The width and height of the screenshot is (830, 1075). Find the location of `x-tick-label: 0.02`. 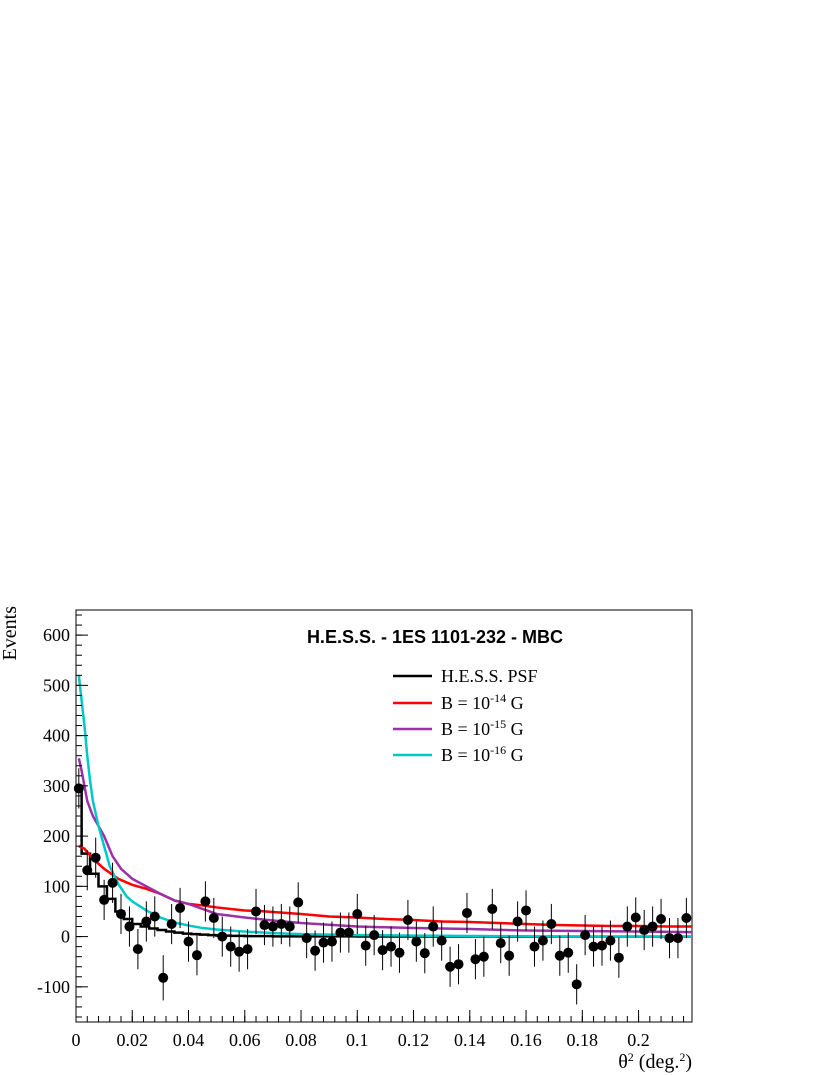

x-tick-label: 0.02 is located at coordinates (133, 1040).